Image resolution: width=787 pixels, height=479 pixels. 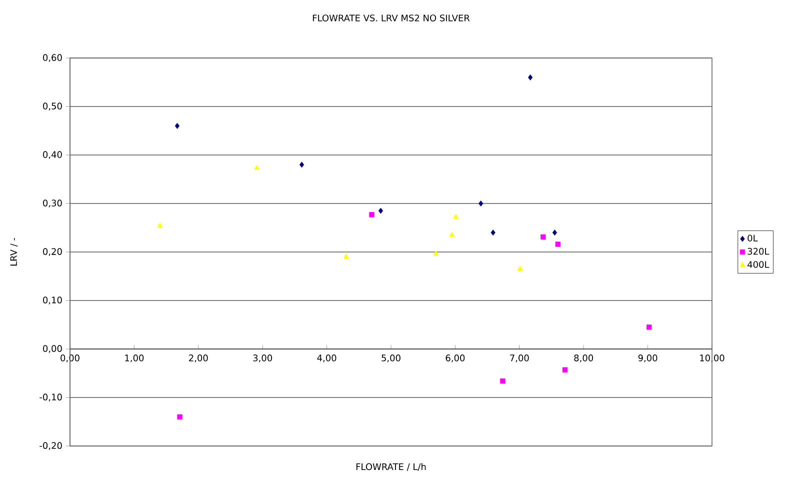 I want to click on y-axis-title: LRV / -, so click(x=14, y=252).